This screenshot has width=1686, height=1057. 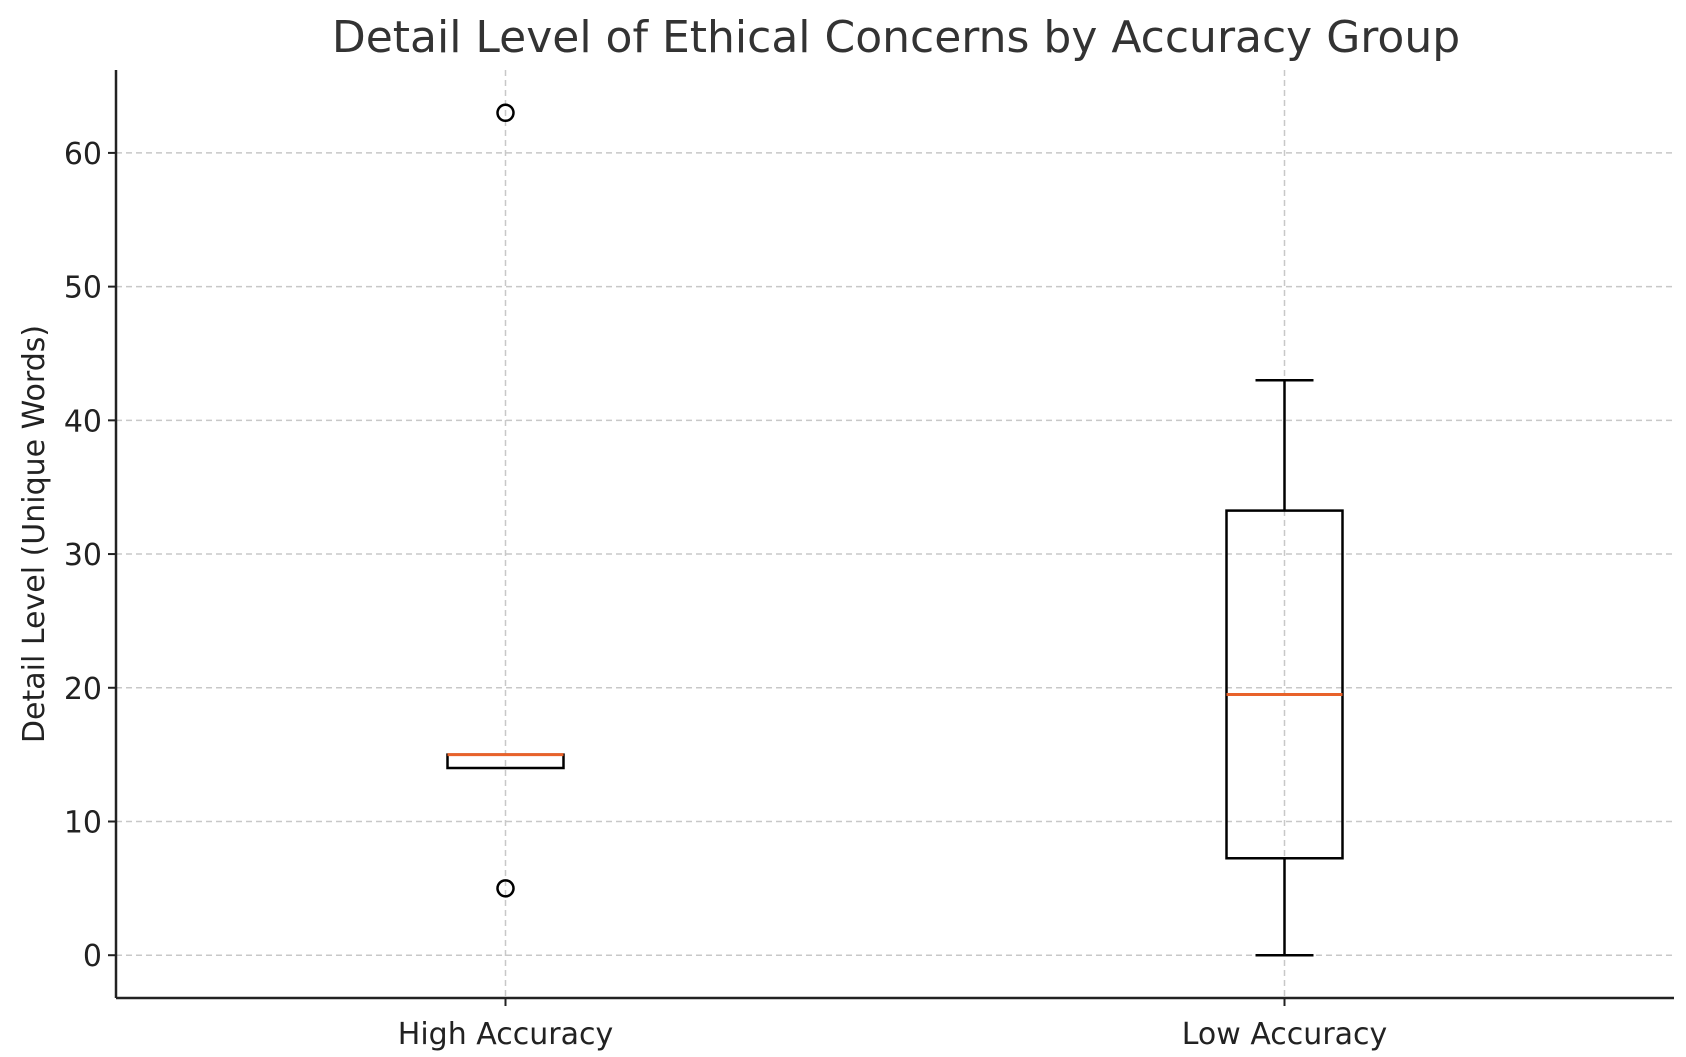 I want to click on box-iqr, so click(x=1284, y=684).